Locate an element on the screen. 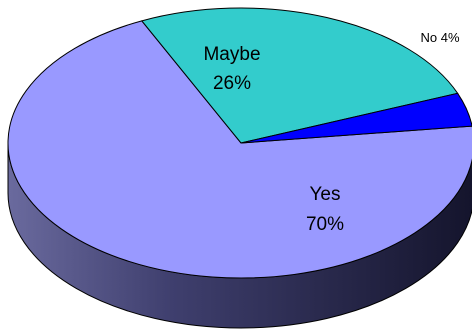 This screenshot has width=472, height=331. label-yes-percent: 70% is located at coordinates (325, 224).